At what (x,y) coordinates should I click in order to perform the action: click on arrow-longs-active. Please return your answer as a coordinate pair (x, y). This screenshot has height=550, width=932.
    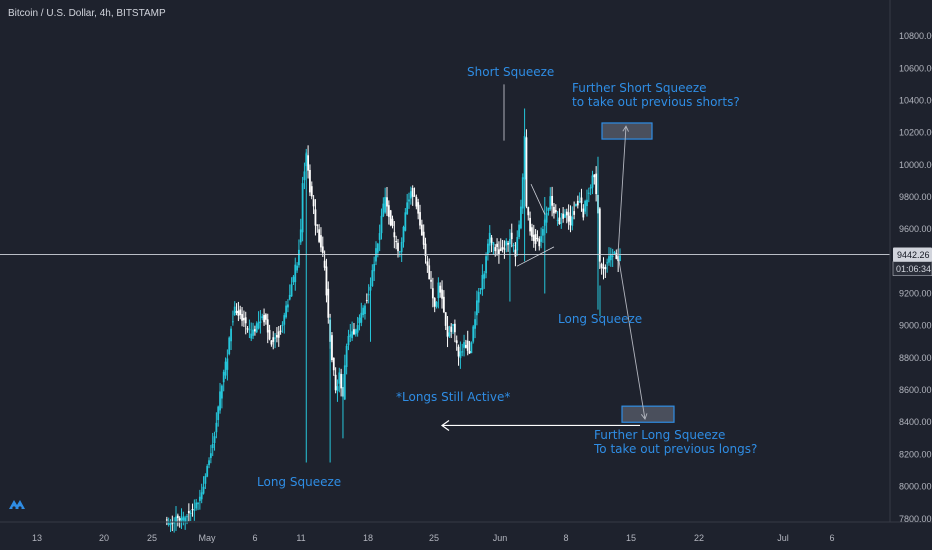
    Looking at the image, I should click on (540, 425).